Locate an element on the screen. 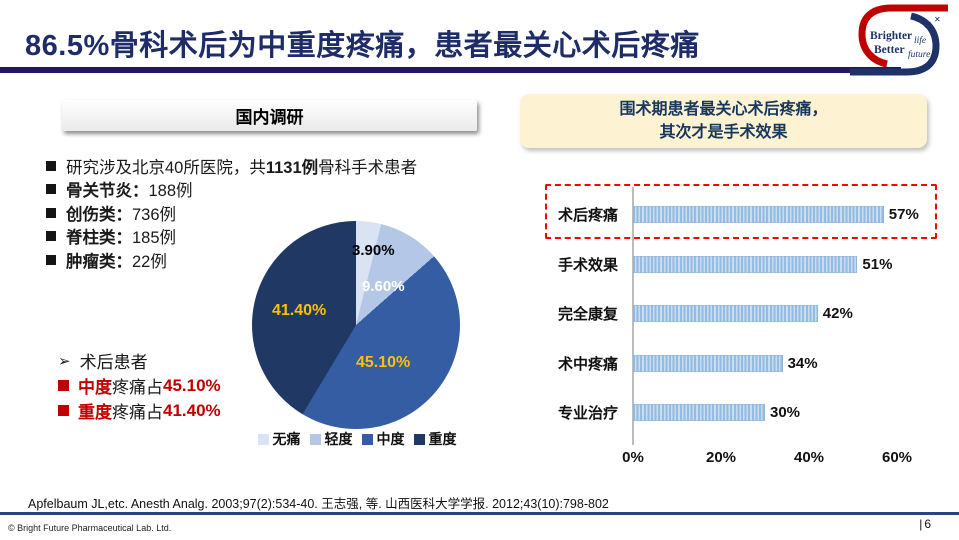 The height and width of the screenshot is (540, 959). conclusion-value: 41.40% is located at coordinates (192, 410).